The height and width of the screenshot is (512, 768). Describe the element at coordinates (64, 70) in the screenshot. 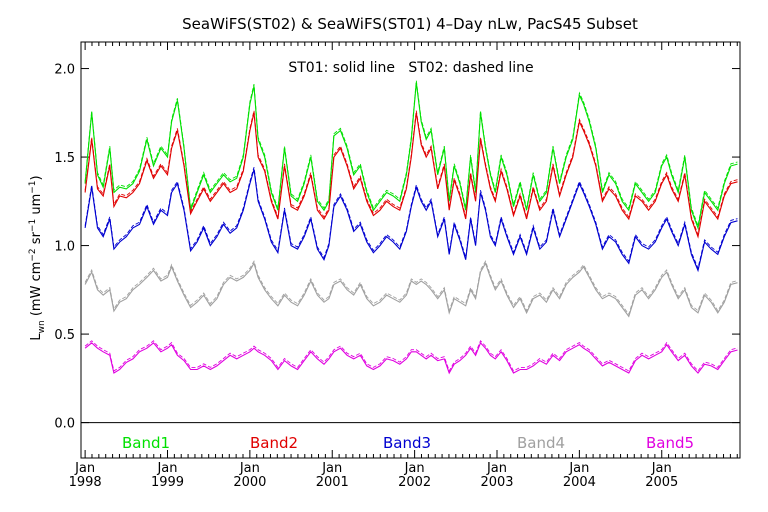

I see `y-tick-label: 2.0` at that location.